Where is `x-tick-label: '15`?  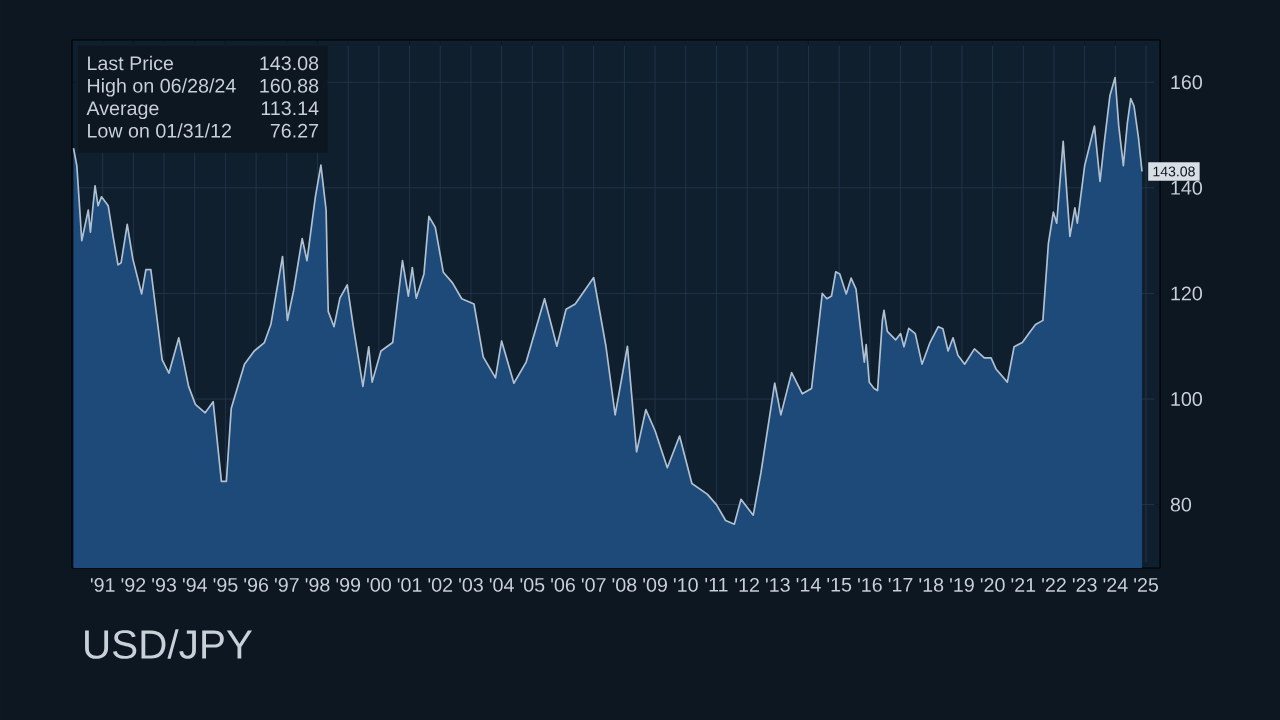 x-tick-label: '15 is located at coordinates (839, 584).